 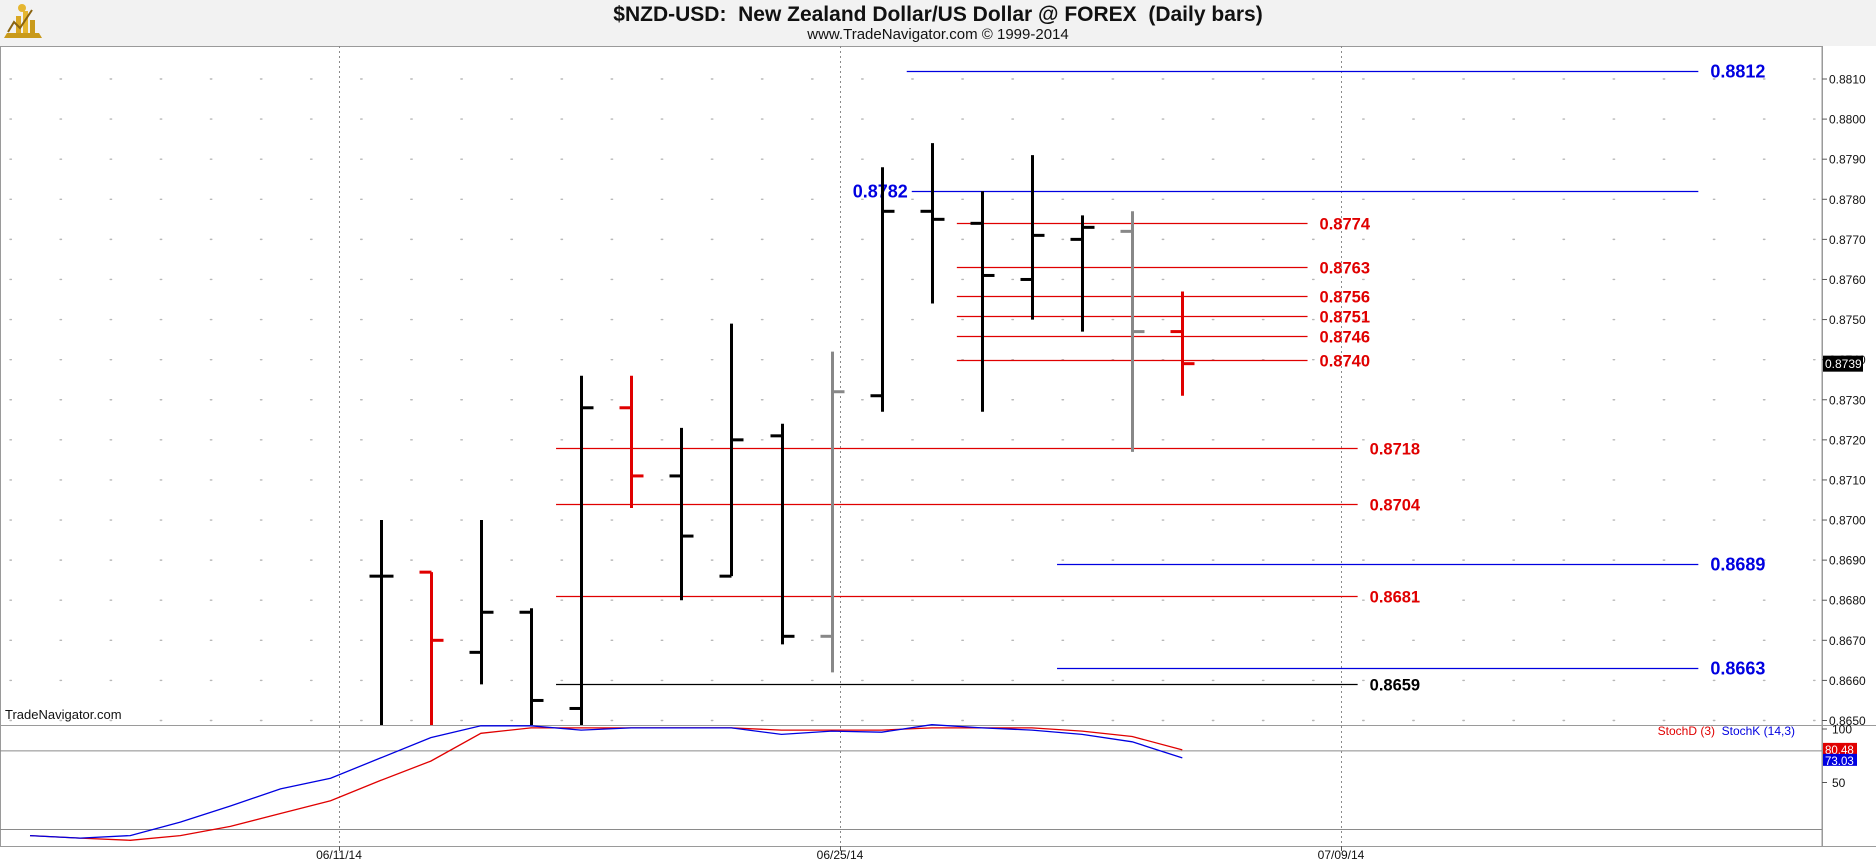 I want to click on y-tick-label: 0.8720, so click(x=1847, y=440).